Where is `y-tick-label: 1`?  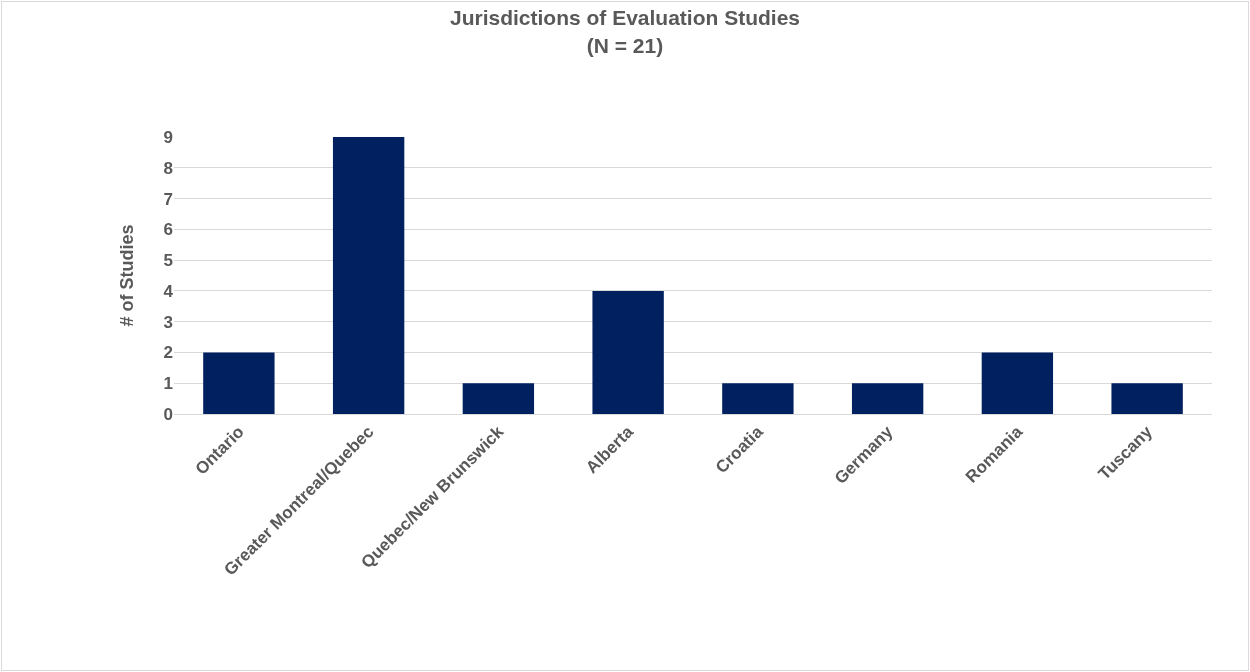 y-tick-label: 1 is located at coordinates (168, 384).